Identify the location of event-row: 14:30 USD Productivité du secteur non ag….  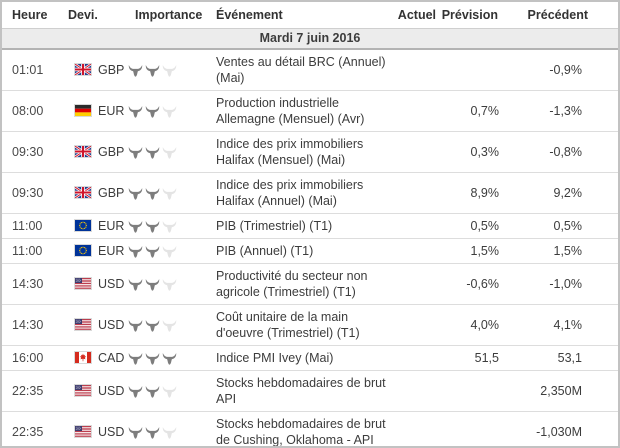
(310, 284).